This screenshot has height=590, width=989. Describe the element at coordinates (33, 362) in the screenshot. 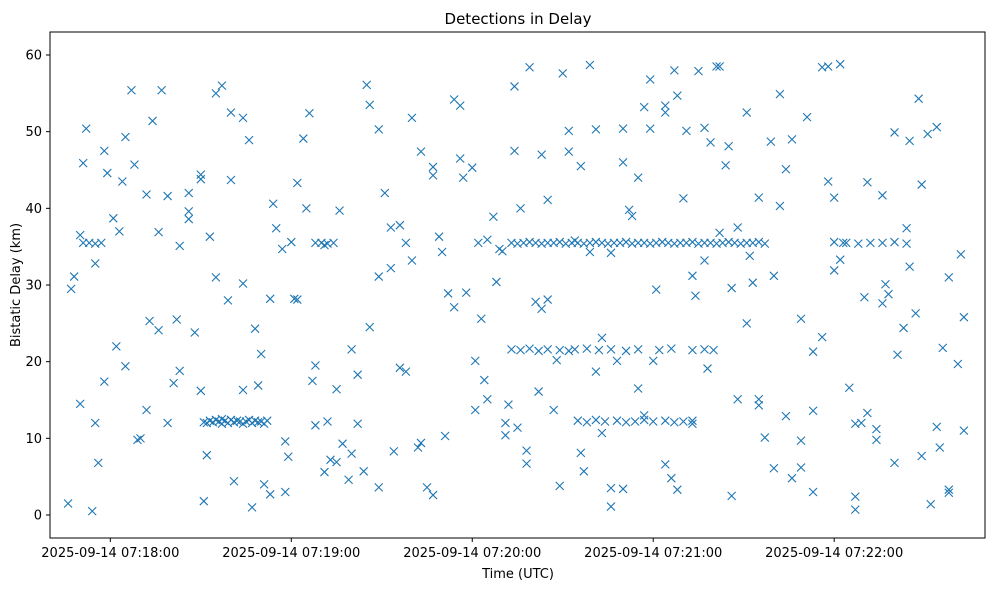

I see `y-tick-label: 20` at that location.